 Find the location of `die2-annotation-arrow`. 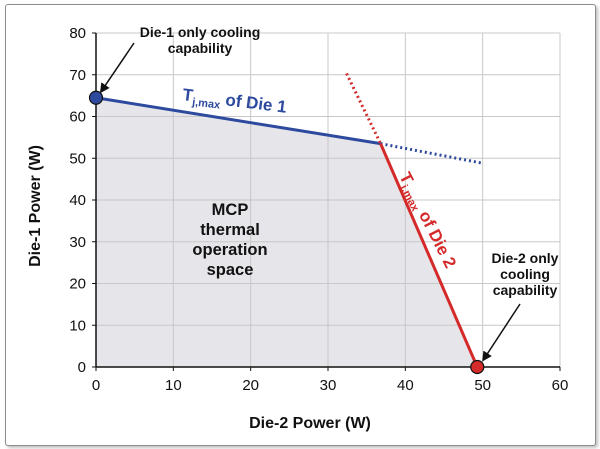

die2-annotation-arrow is located at coordinates (501, 332).